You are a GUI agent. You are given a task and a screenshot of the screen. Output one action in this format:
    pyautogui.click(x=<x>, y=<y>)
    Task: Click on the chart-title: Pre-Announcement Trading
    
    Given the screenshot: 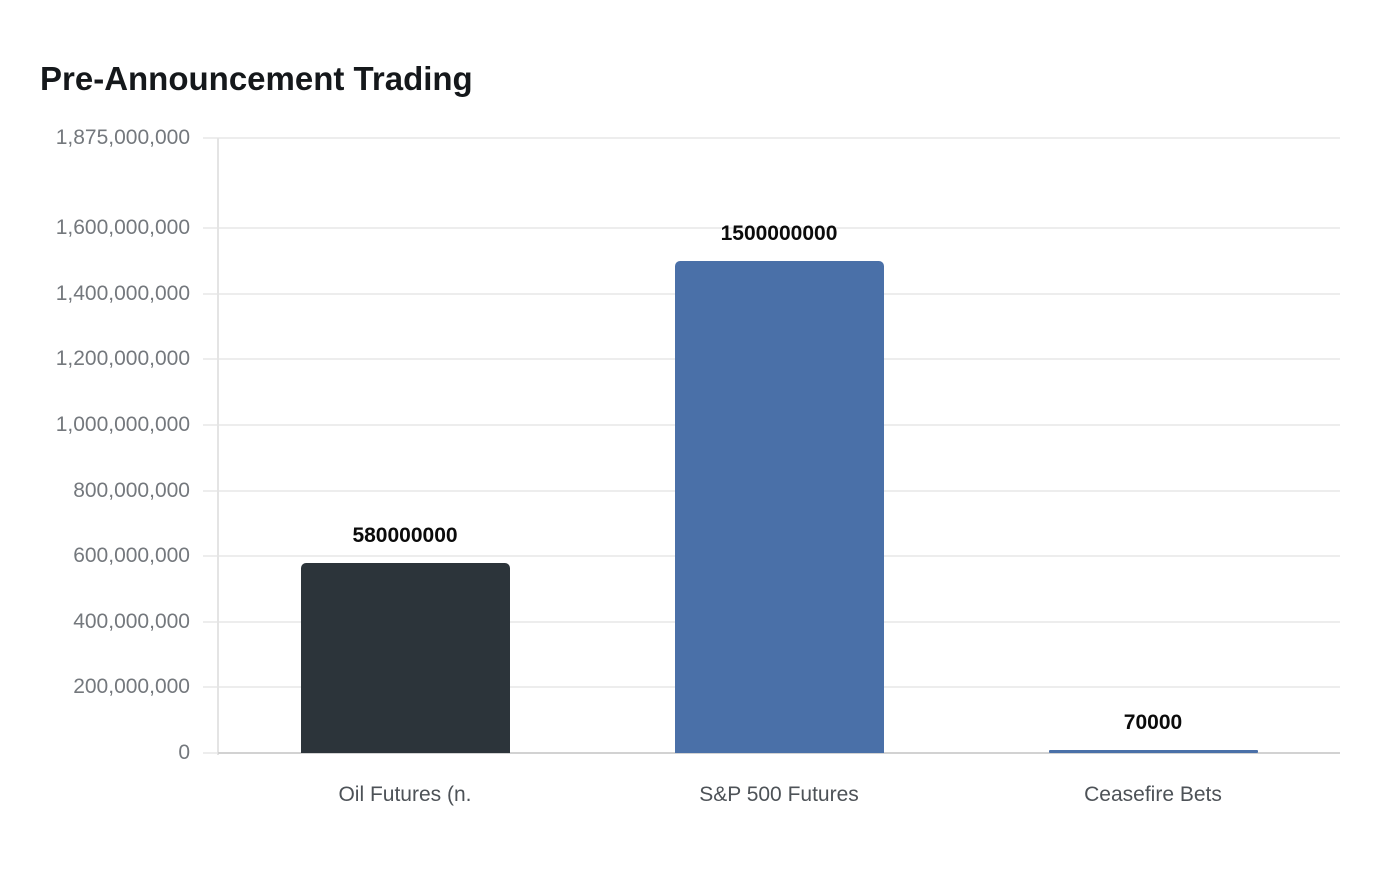 What is the action you would take?
    pyautogui.click(x=256, y=78)
    